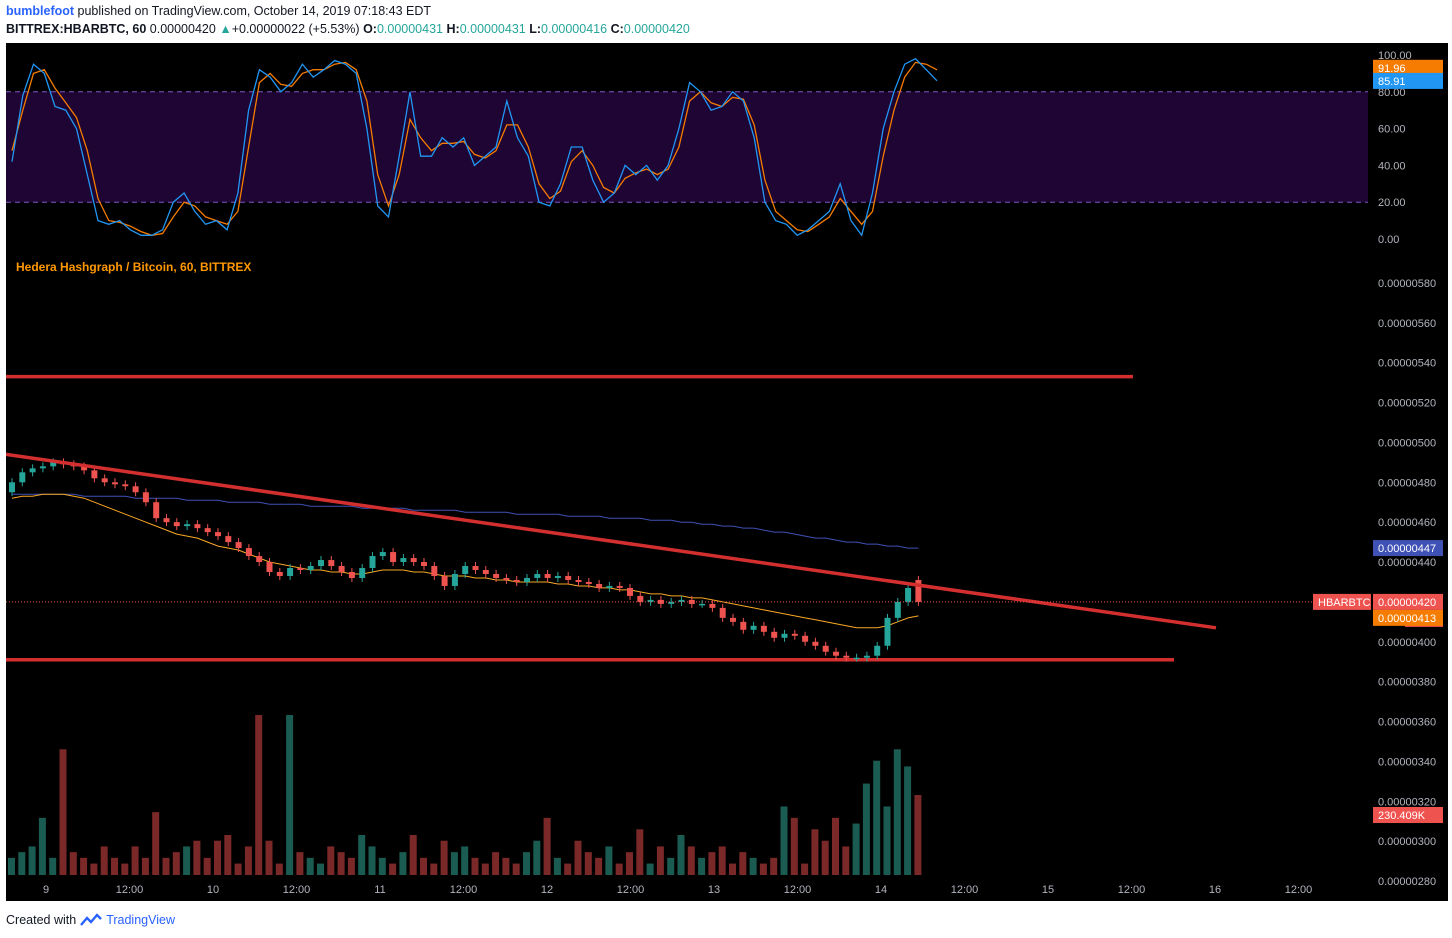 This screenshot has height=938, width=1452. What do you see at coordinates (1048, 890) in the screenshot?
I see `time-axis-tick: 15` at bounding box center [1048, 890].